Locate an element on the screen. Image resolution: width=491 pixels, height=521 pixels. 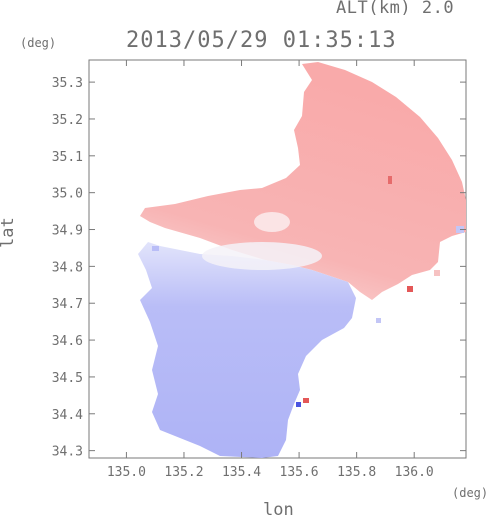
y-tick-label: 35.2 is located at coordinates (67, 120).